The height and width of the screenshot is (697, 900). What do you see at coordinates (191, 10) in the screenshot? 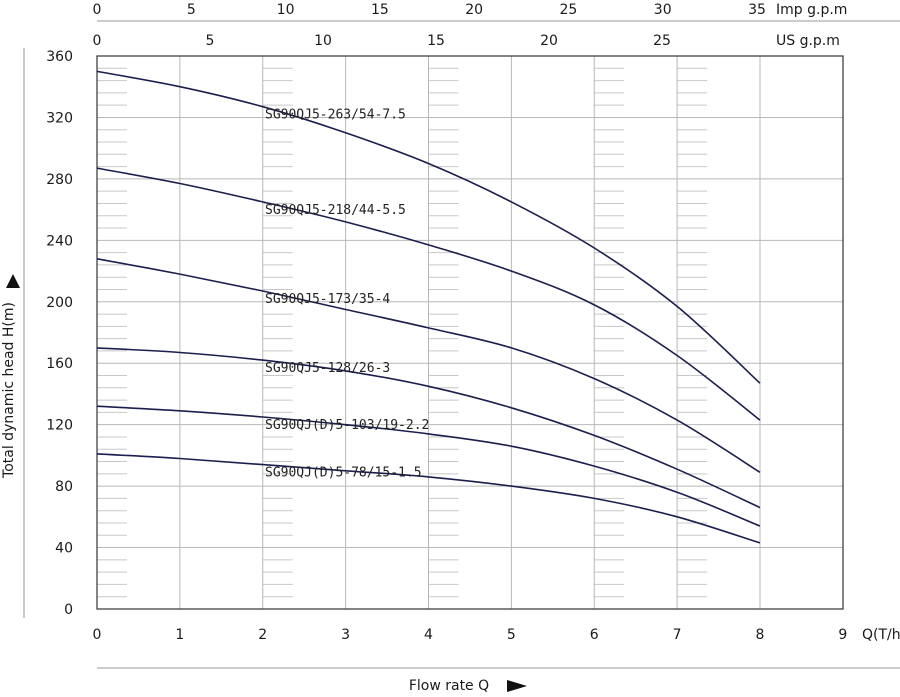
I see `imp-gpm-tick-label: 5` at bounding box center [191, 10].